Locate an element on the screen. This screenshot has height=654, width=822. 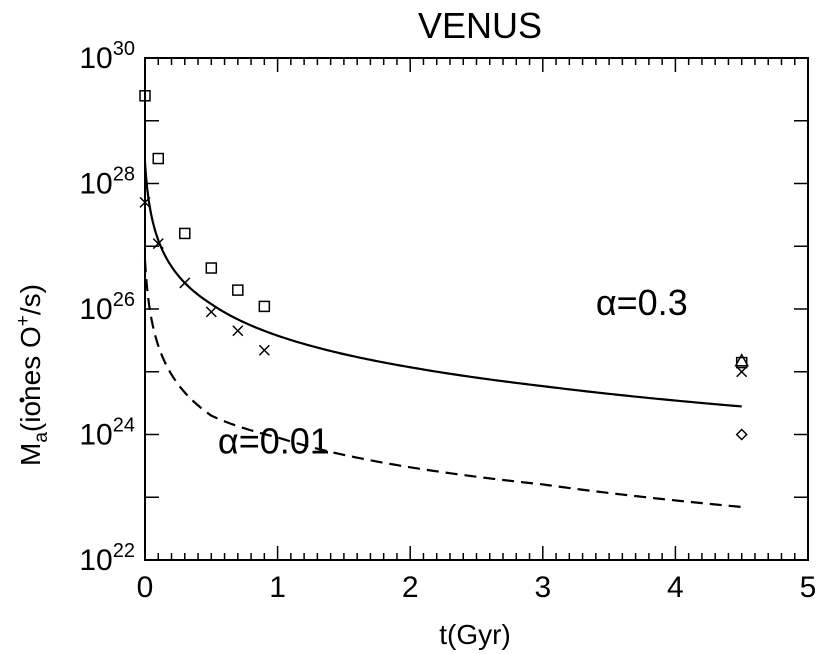
y-tick-label: 1026 is located at coordinates (107, 307).